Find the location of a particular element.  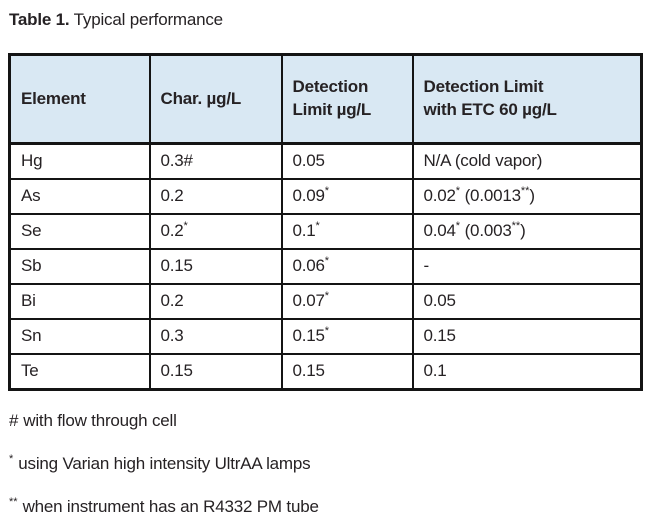

cell-value: - is located at coordinates (527, 266).